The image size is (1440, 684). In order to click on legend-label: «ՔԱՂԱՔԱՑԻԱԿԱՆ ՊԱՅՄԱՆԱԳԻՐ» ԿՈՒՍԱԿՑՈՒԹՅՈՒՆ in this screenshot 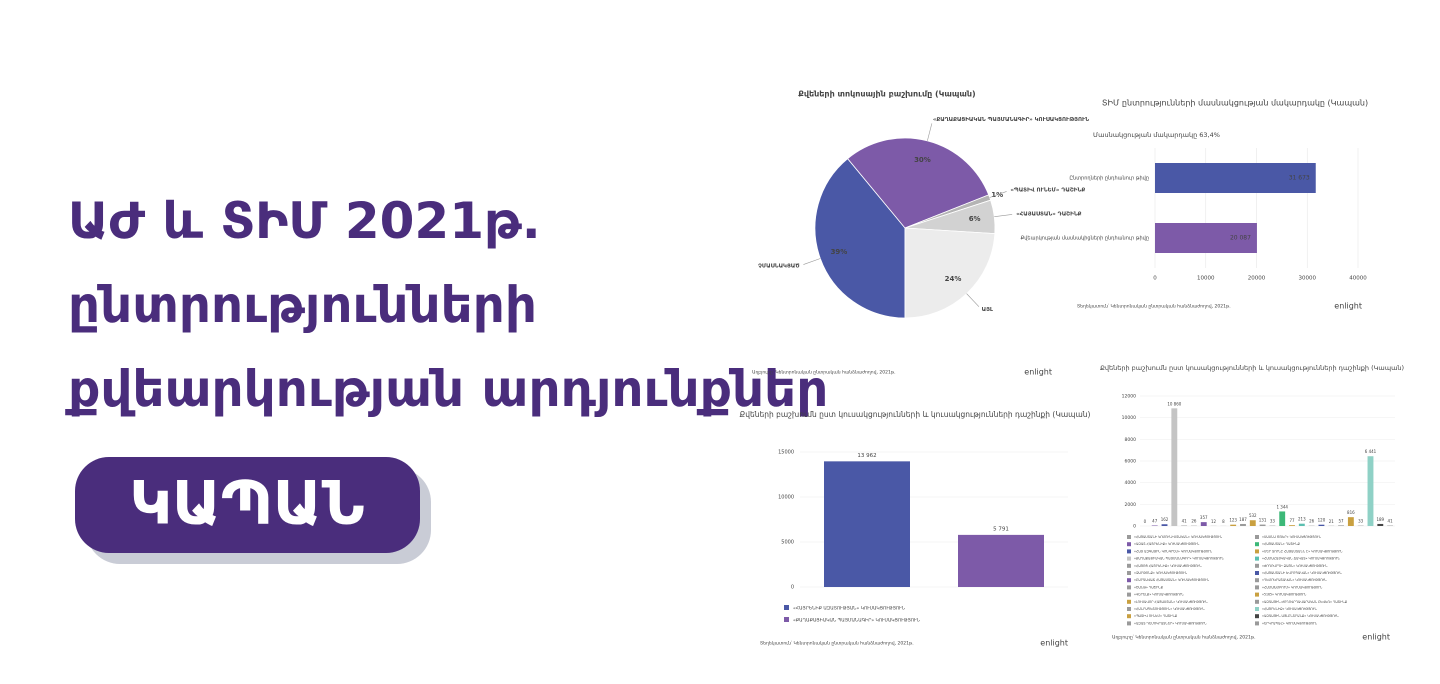, I will do `click(1179, 559)`.